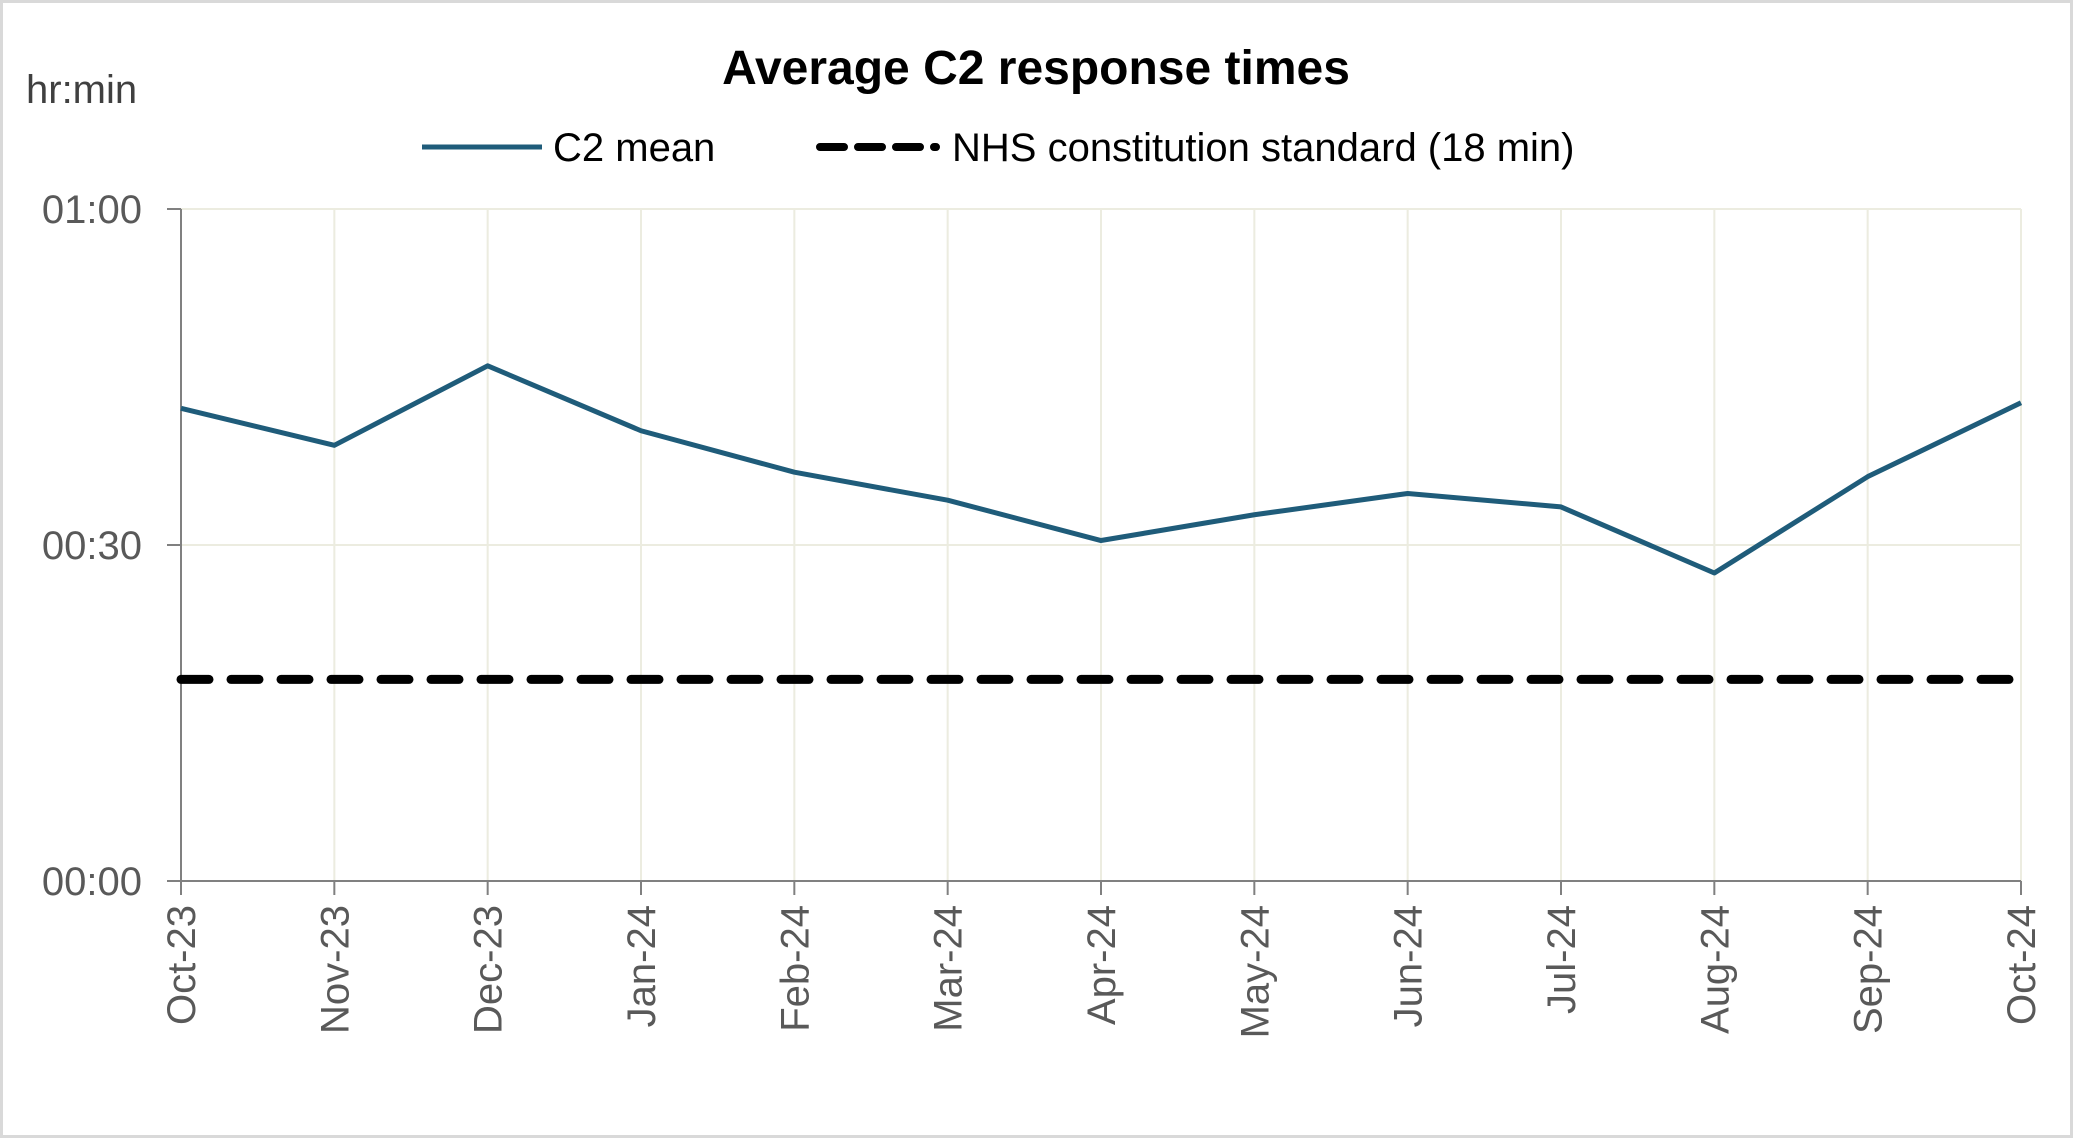  I want to click on y-tick-label: 00:00, so click(92, 882).